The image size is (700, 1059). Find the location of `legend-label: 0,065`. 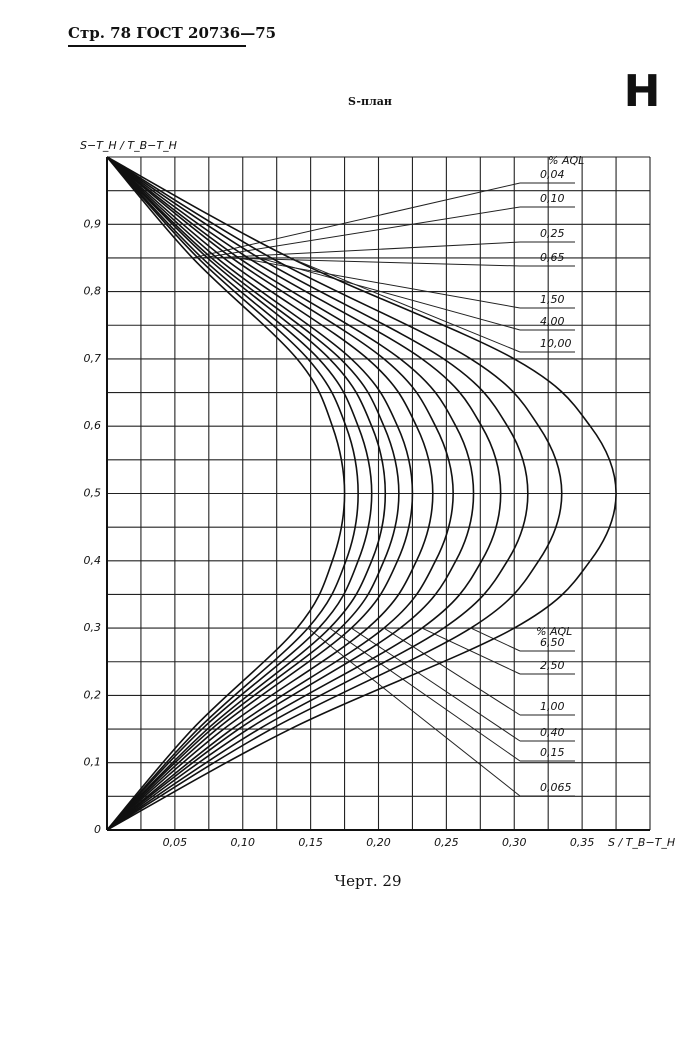

legend-label: 0,065 is located at coordinates (556, 787).